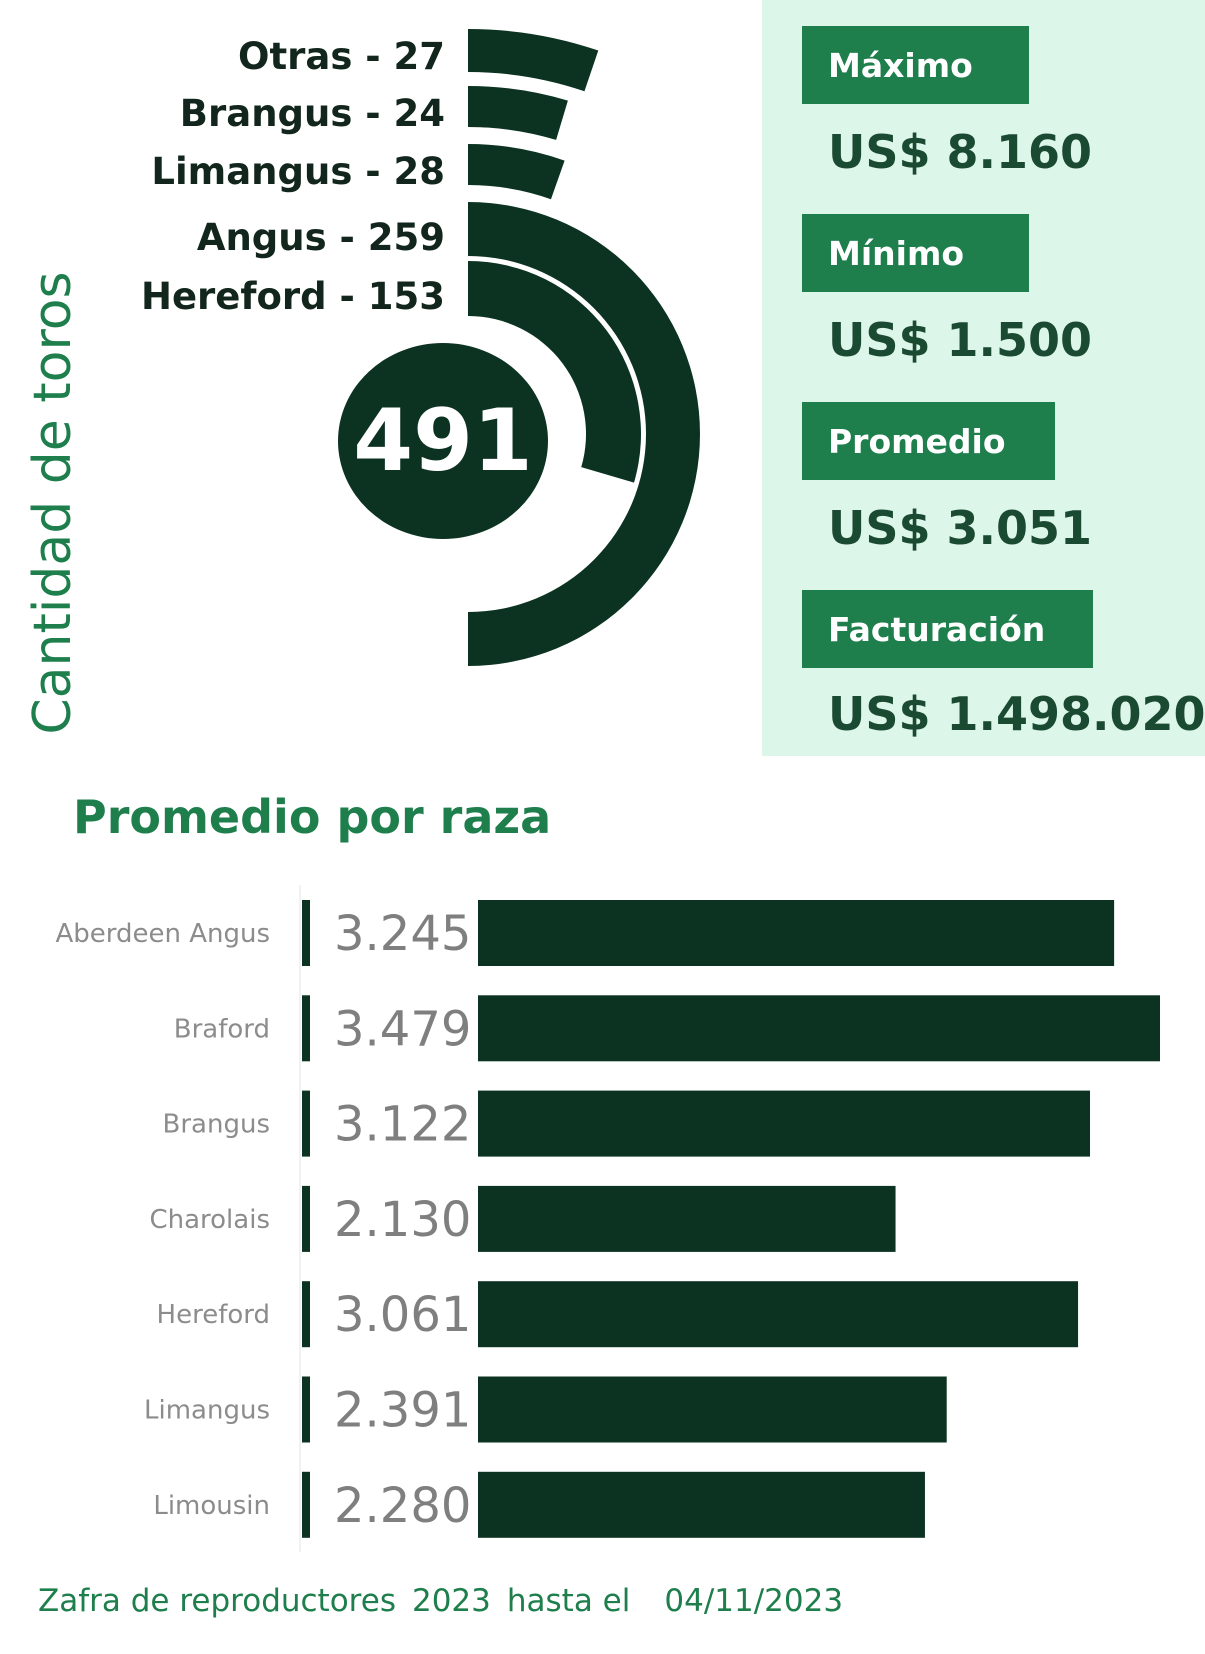 This screenshot has width=1205, height=1654. I want to click on bar-category-label-hereford: Hereford, so click(213, 1315).